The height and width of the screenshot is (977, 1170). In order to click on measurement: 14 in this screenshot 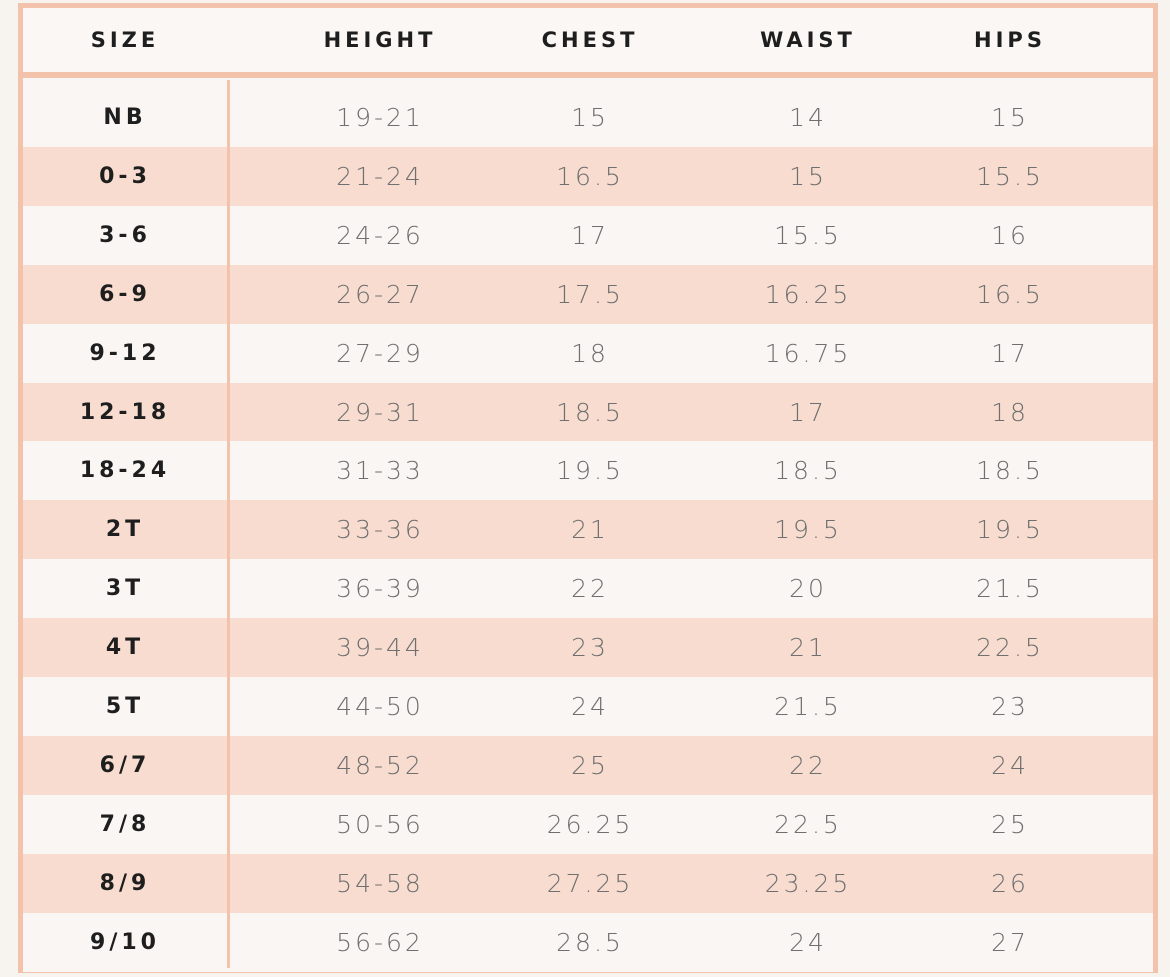, I will do `click(808, 117)`.